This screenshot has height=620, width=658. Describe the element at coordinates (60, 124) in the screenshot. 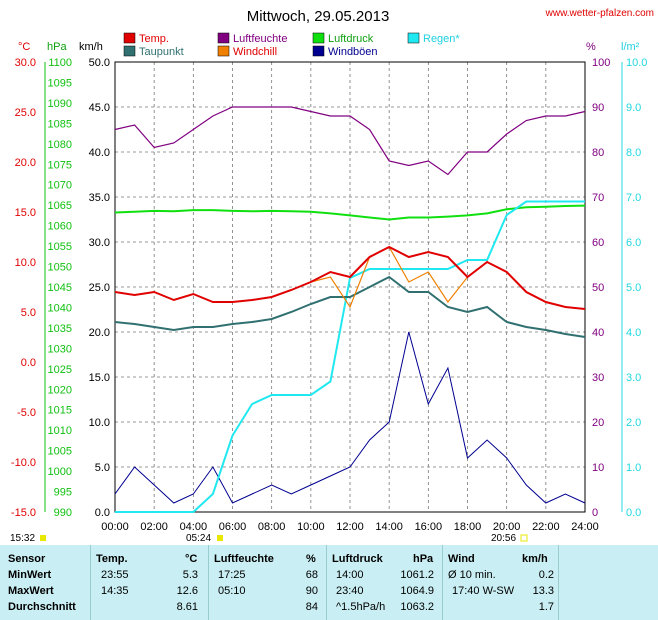

I see `tick-label-hpa: 1085` at that location.